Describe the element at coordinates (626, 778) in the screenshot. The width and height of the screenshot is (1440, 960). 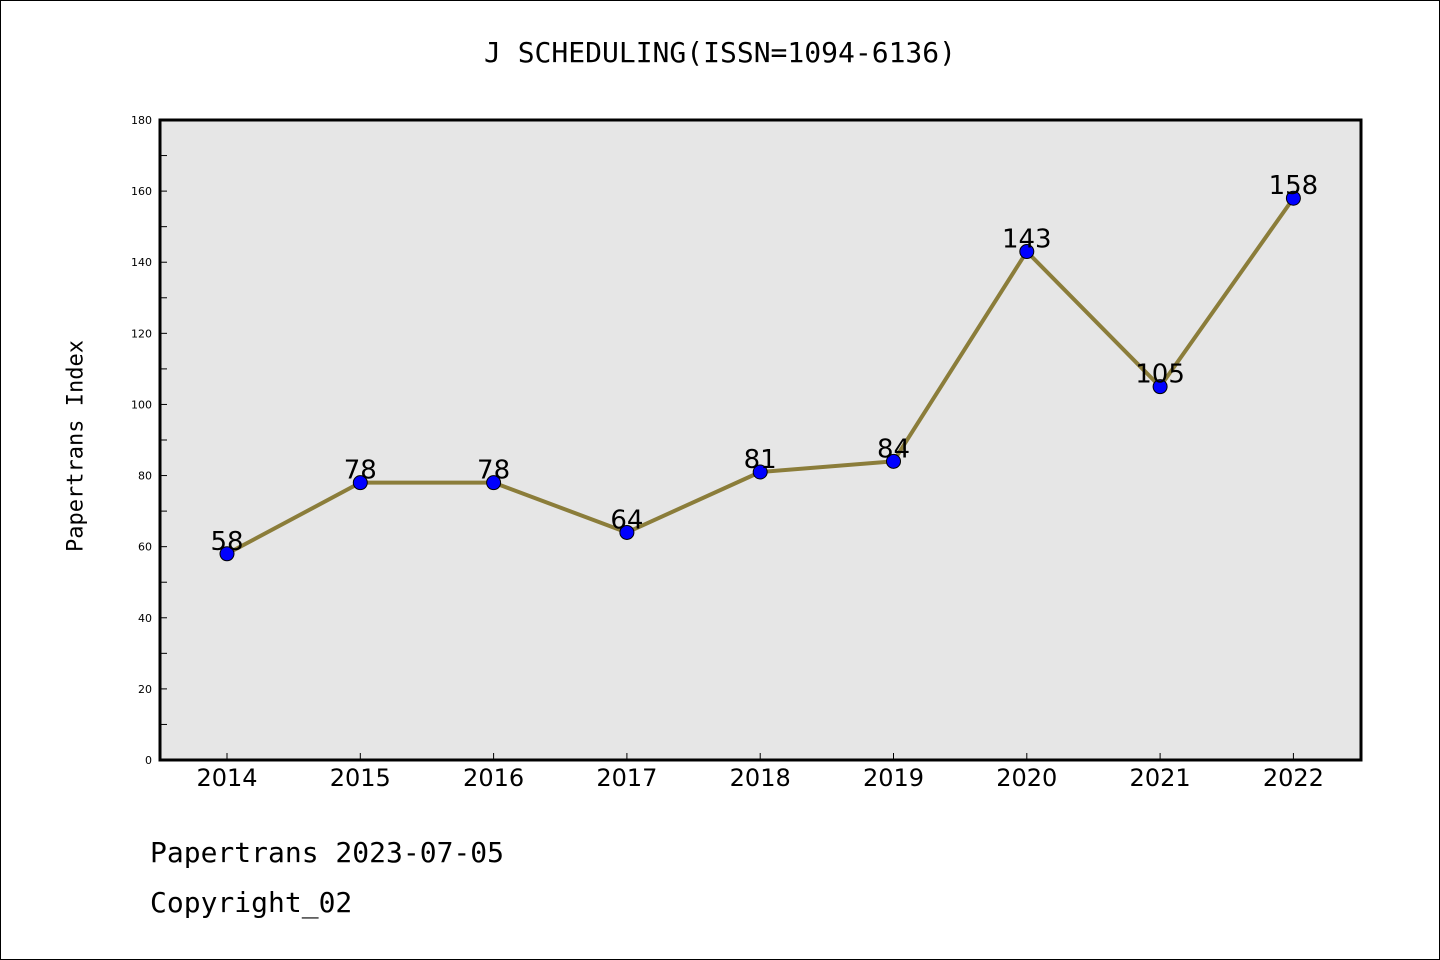
I see `x-tick-label: 2017` at that location.